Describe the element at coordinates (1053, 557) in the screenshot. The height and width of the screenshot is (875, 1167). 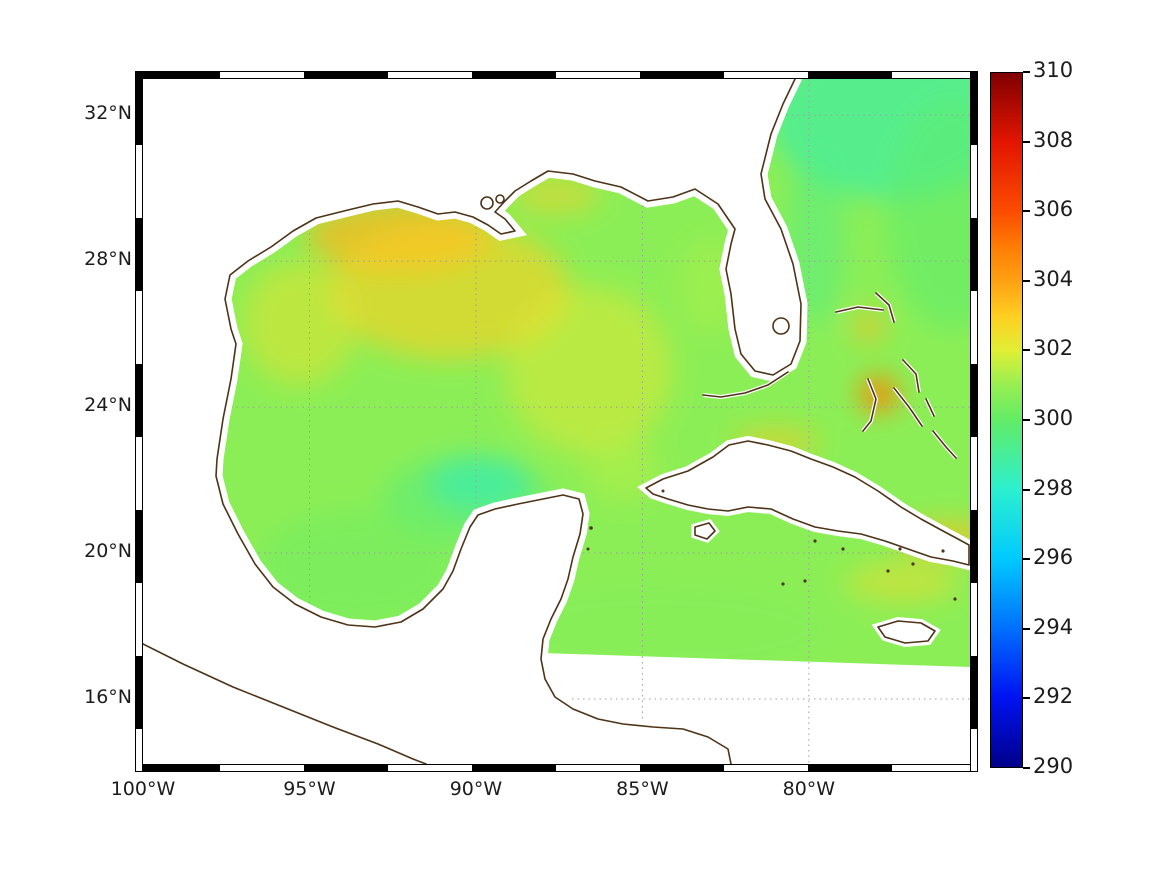
I see `colorbar-tick-label: 296` at that location.